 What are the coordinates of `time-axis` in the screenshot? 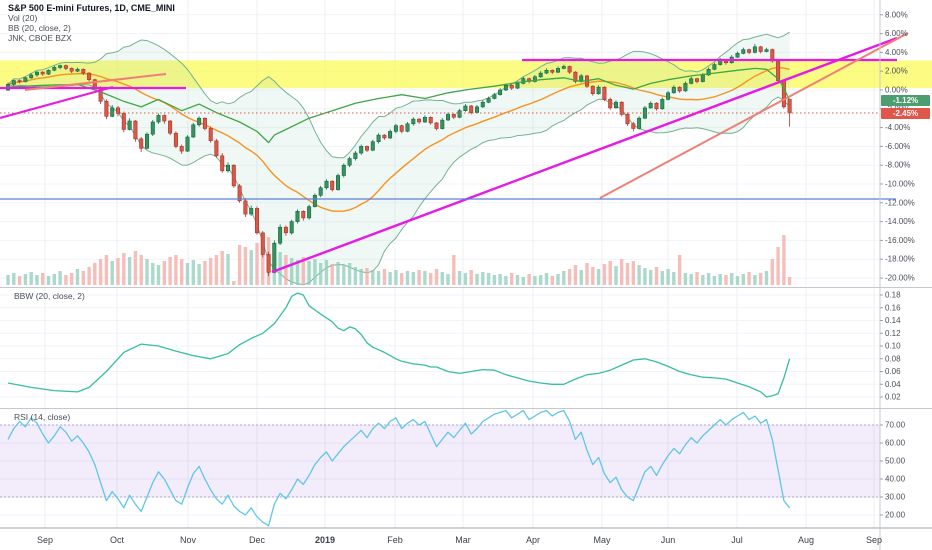 It's located at (440, 539).